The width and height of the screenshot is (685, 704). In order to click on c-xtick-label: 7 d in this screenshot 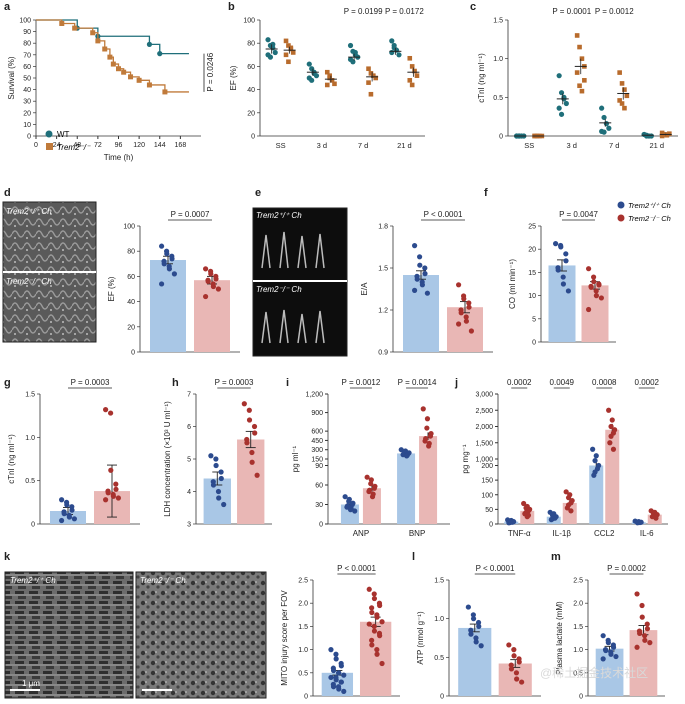, I will do `click(614, 145)`.